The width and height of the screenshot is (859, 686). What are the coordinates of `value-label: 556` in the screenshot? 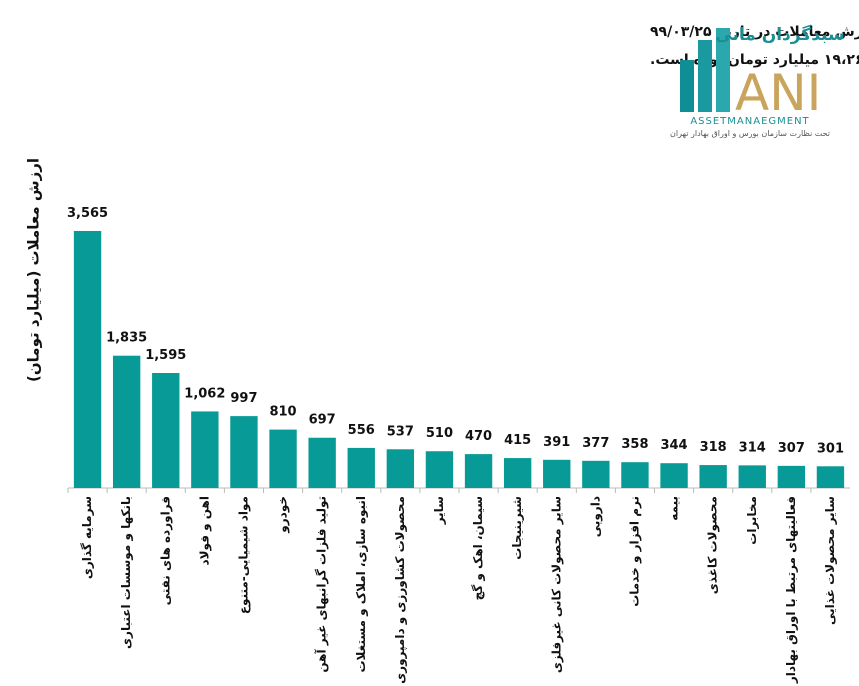 It's located at (361, 430).